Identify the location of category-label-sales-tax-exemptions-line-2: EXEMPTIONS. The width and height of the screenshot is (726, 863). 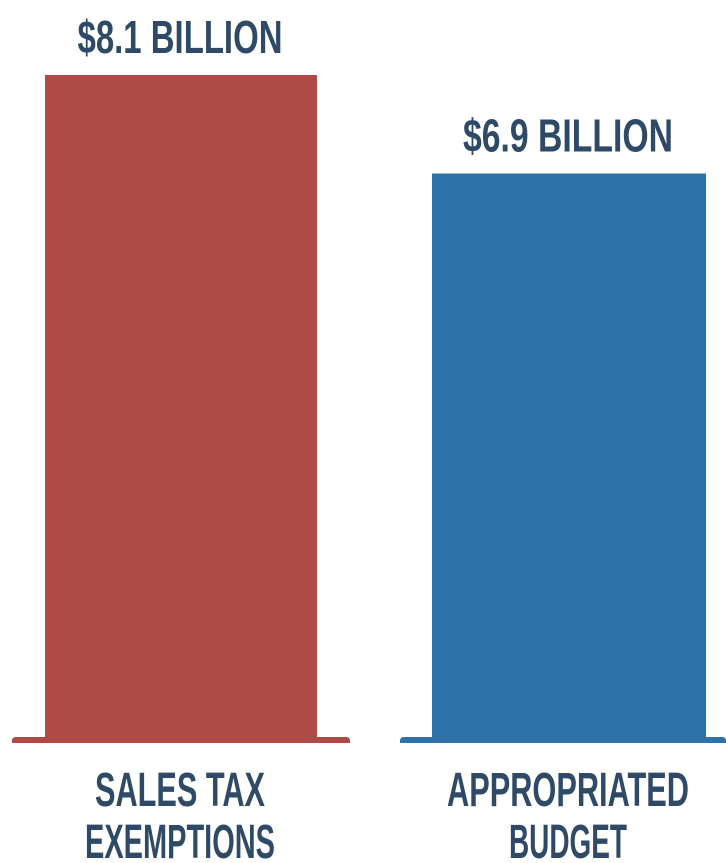
(180, 839).